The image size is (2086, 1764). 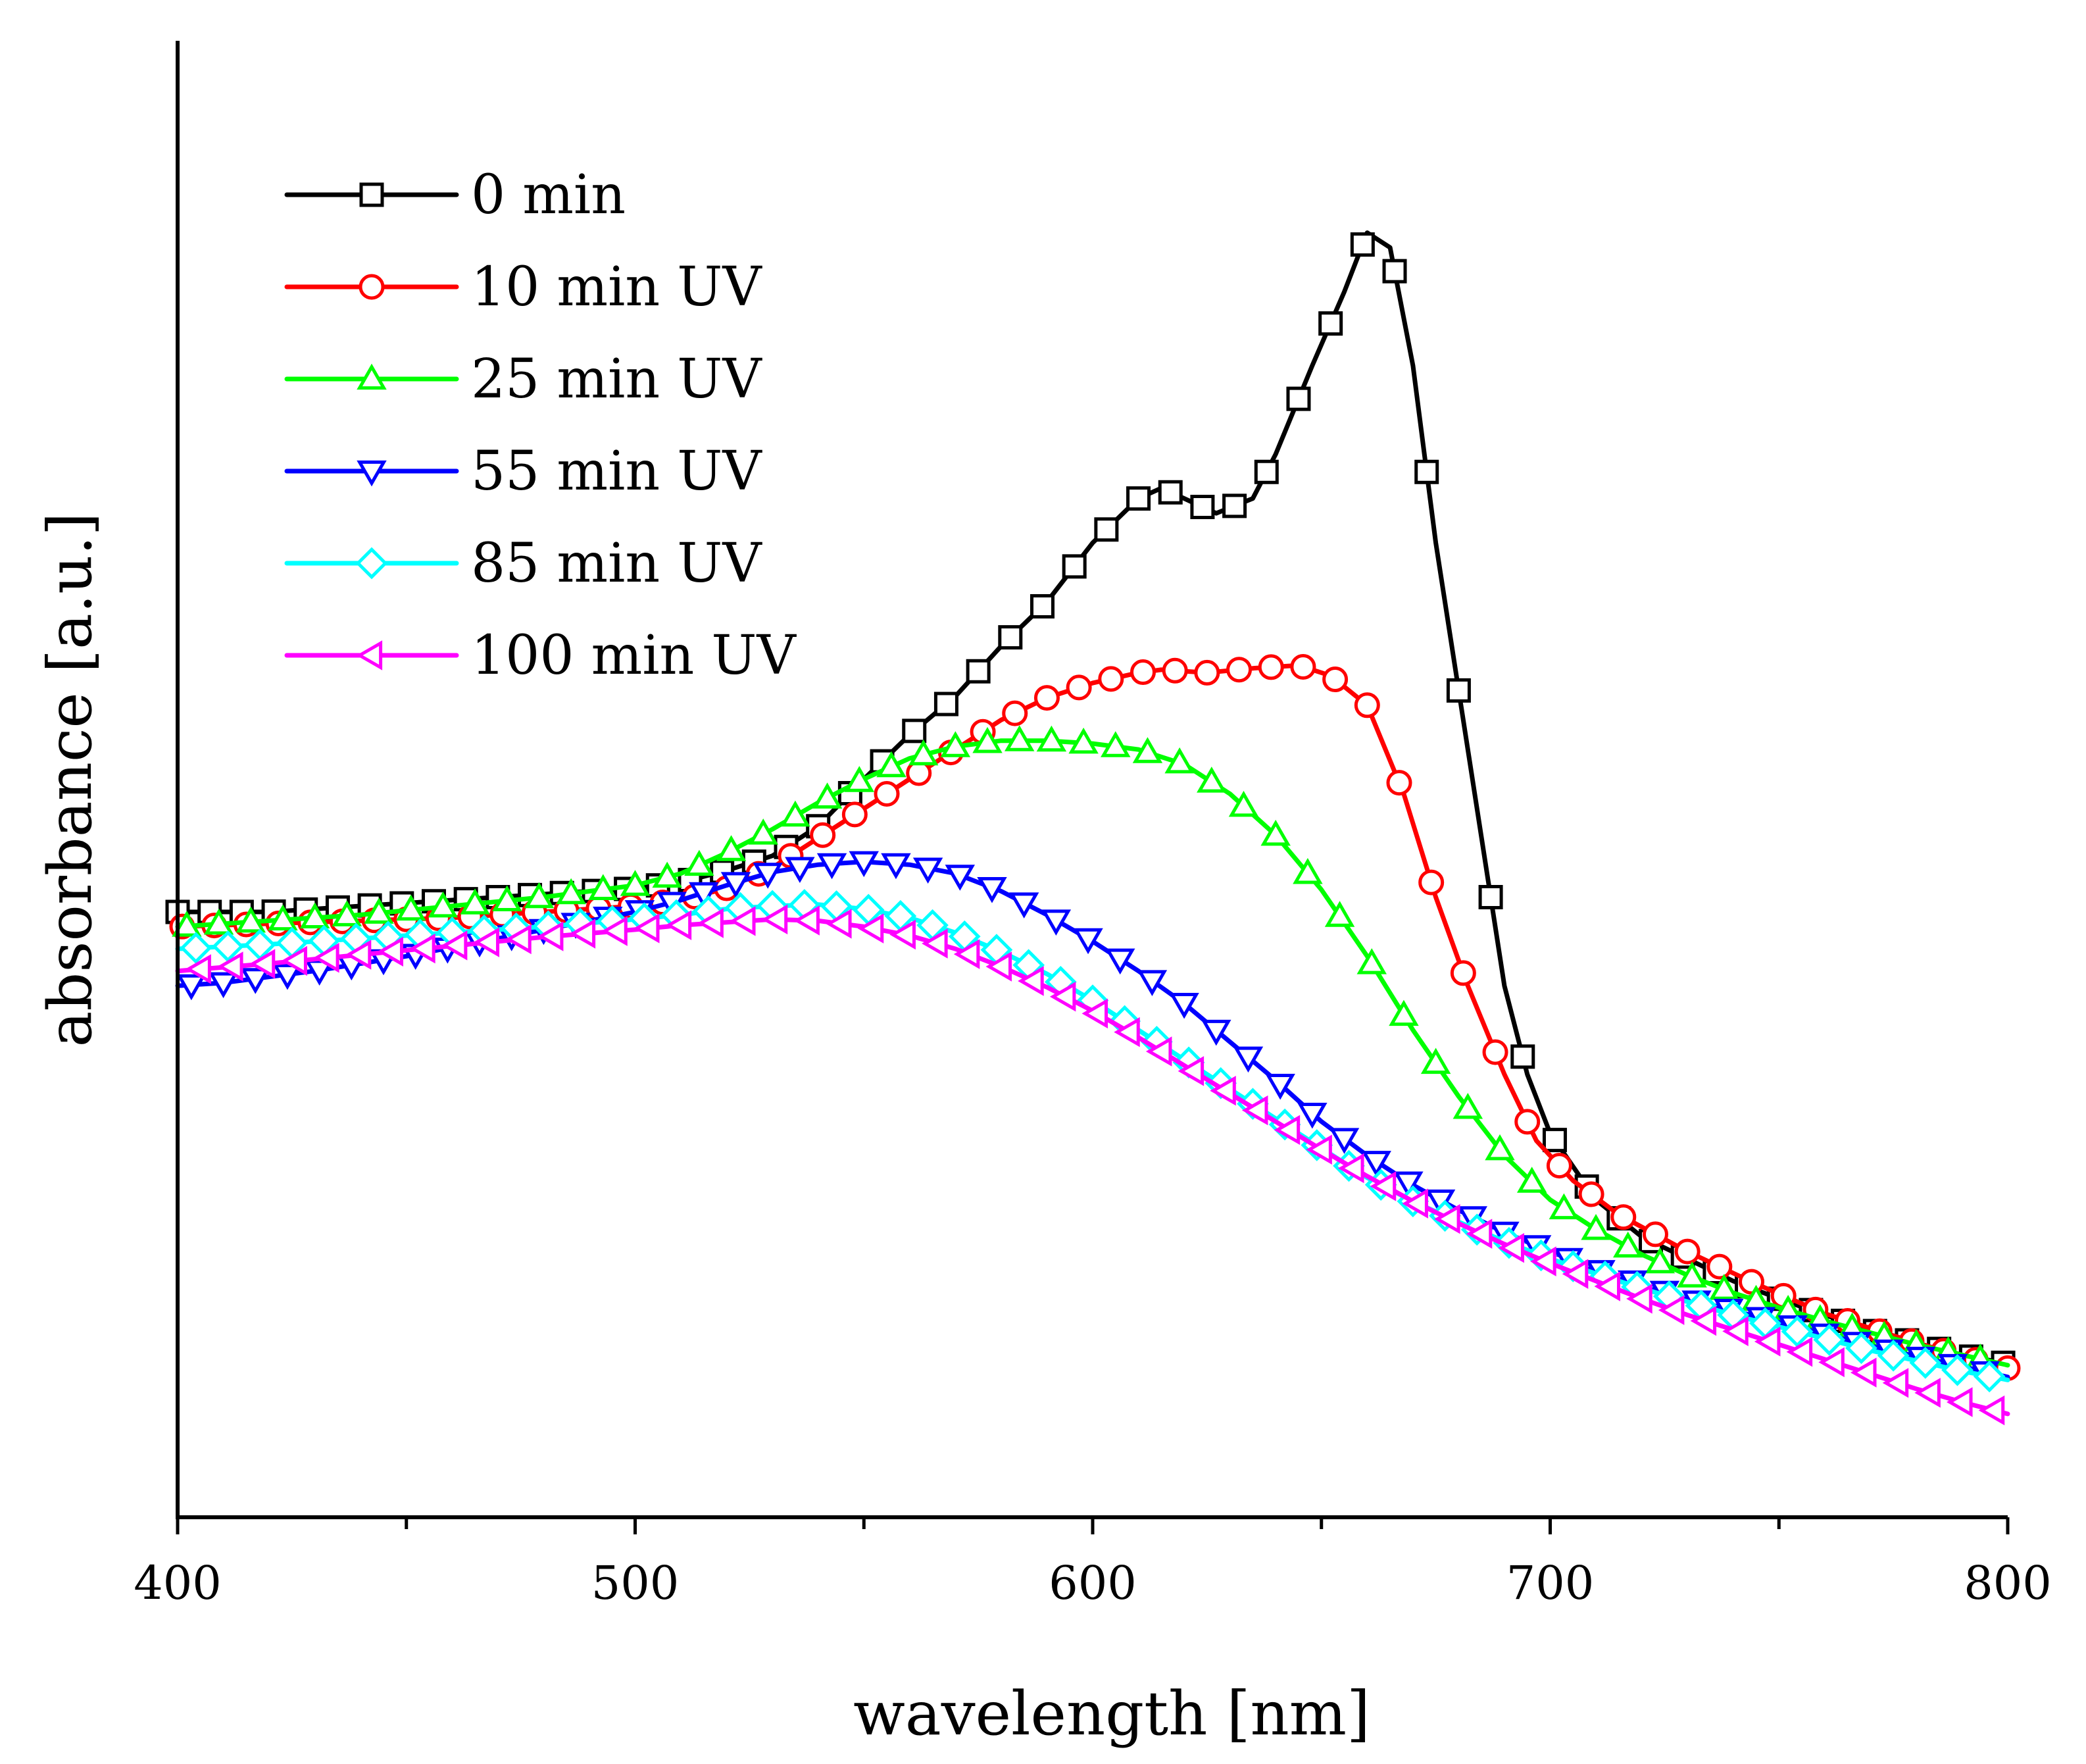 I want to click on x-tick-label: 800, so click(x=2008, y=1583).